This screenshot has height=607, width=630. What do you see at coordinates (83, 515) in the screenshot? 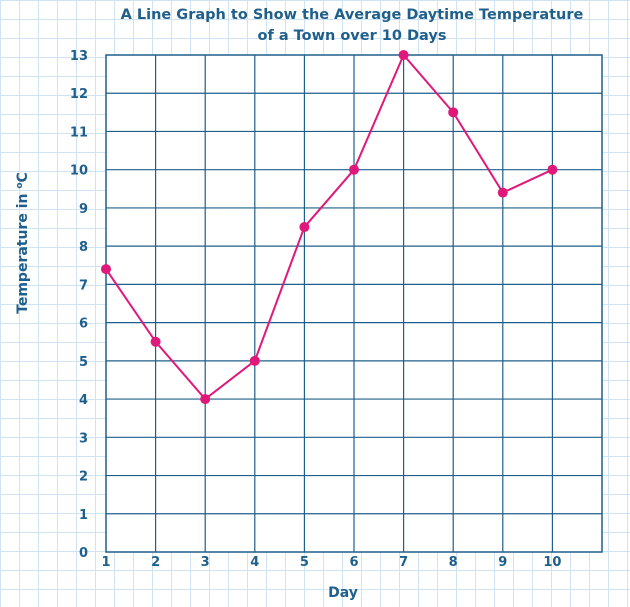
I see `y-tick-label: 1` at bounding box center [83, 515].